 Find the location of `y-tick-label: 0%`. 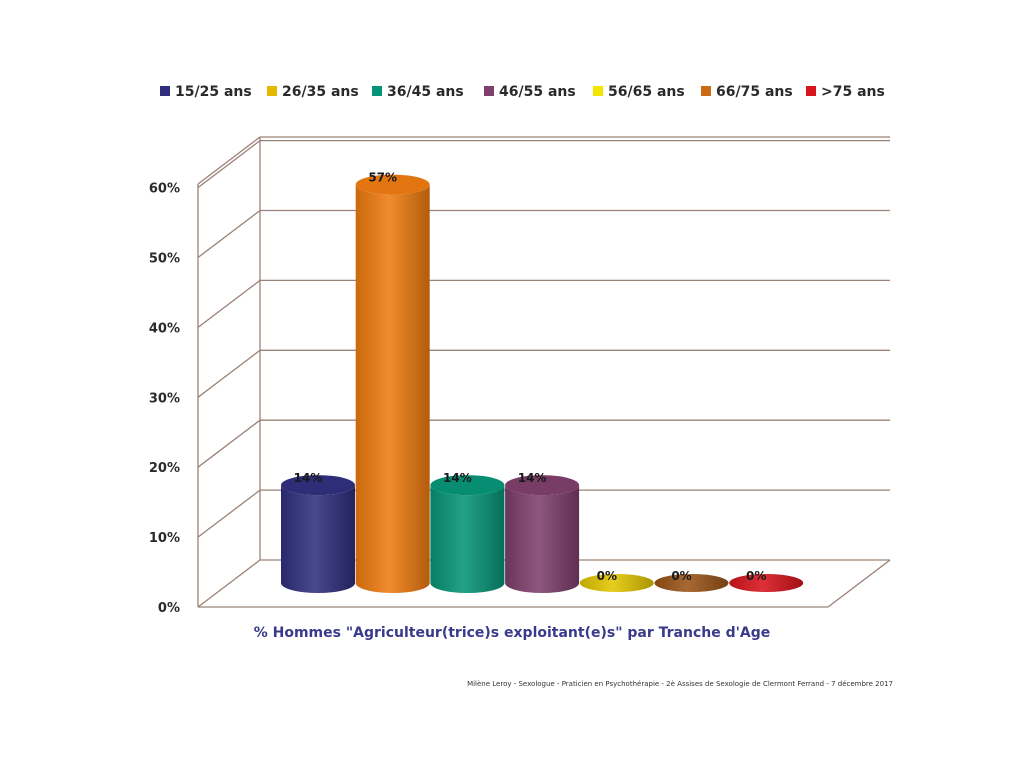

y-tick-label: 0% is located at coordinates (169, 608).